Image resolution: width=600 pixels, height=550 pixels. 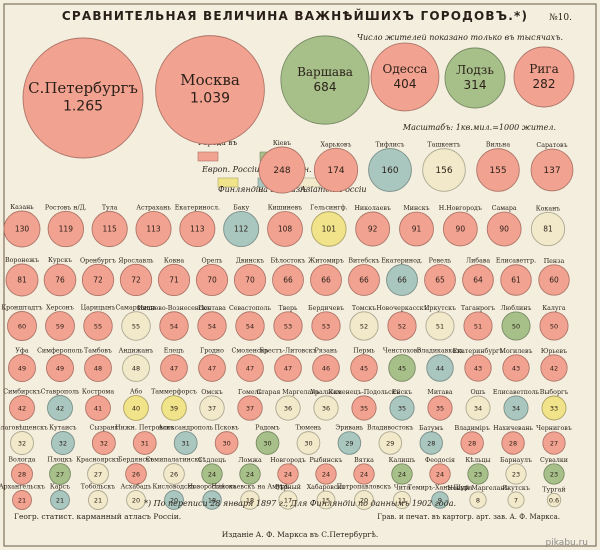 I want to click on city-name: Люблинъ, so click(x=516, y=308).